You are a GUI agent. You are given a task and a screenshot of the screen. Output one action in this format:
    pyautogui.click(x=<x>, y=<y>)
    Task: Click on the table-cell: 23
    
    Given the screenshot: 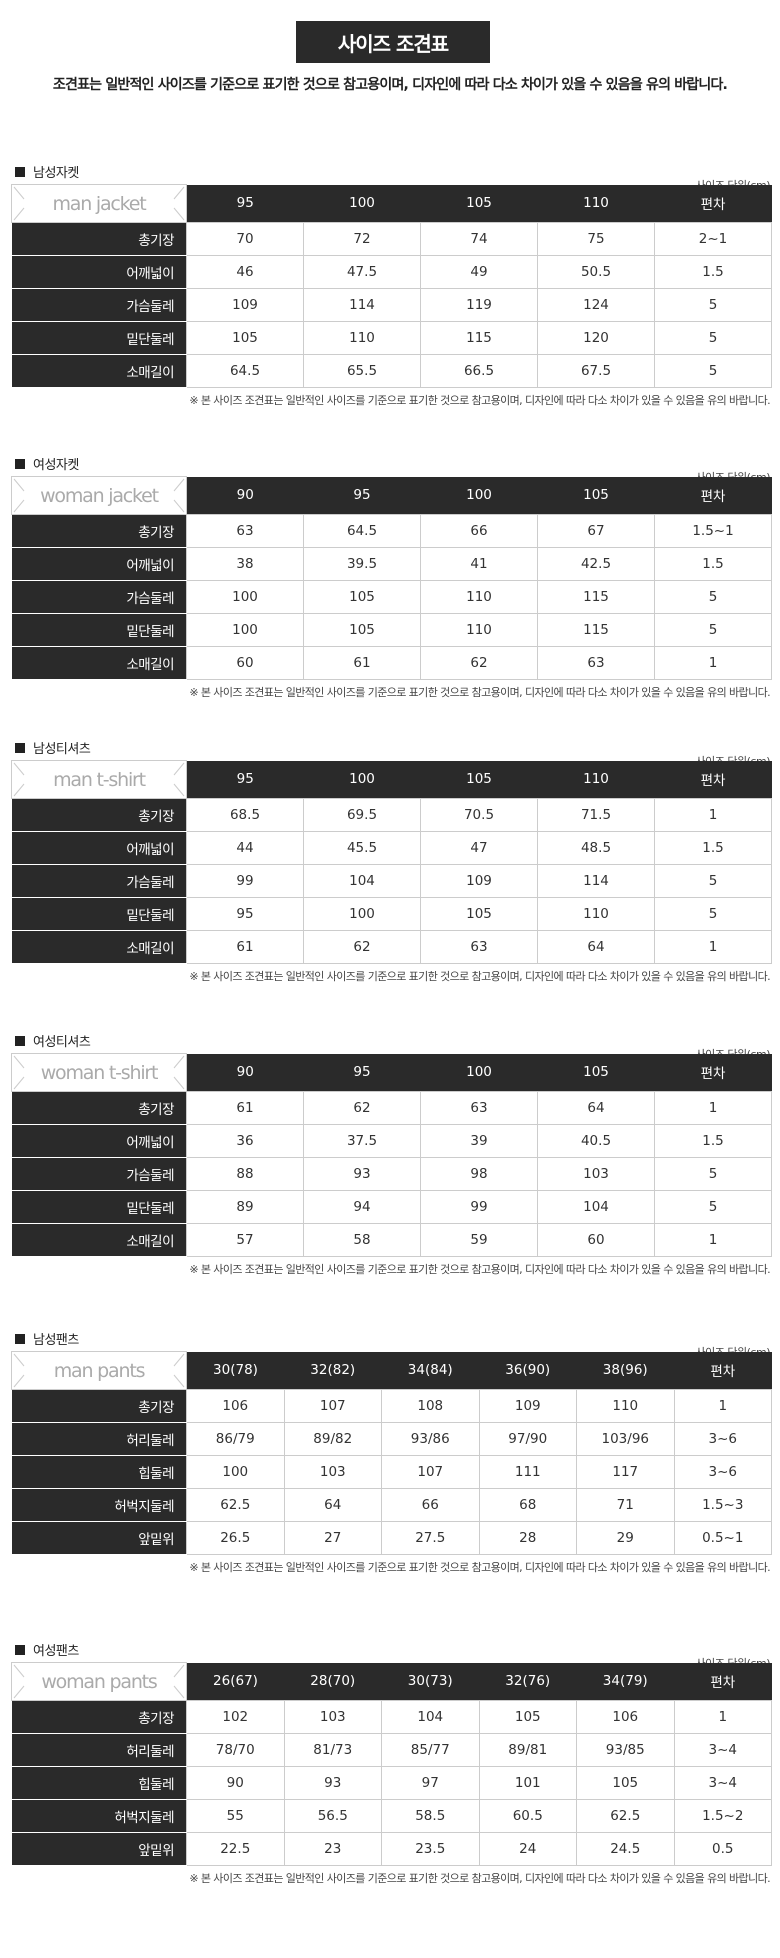 What is the action you would take?
    pyautogui.click(x=332, y=1849)
    